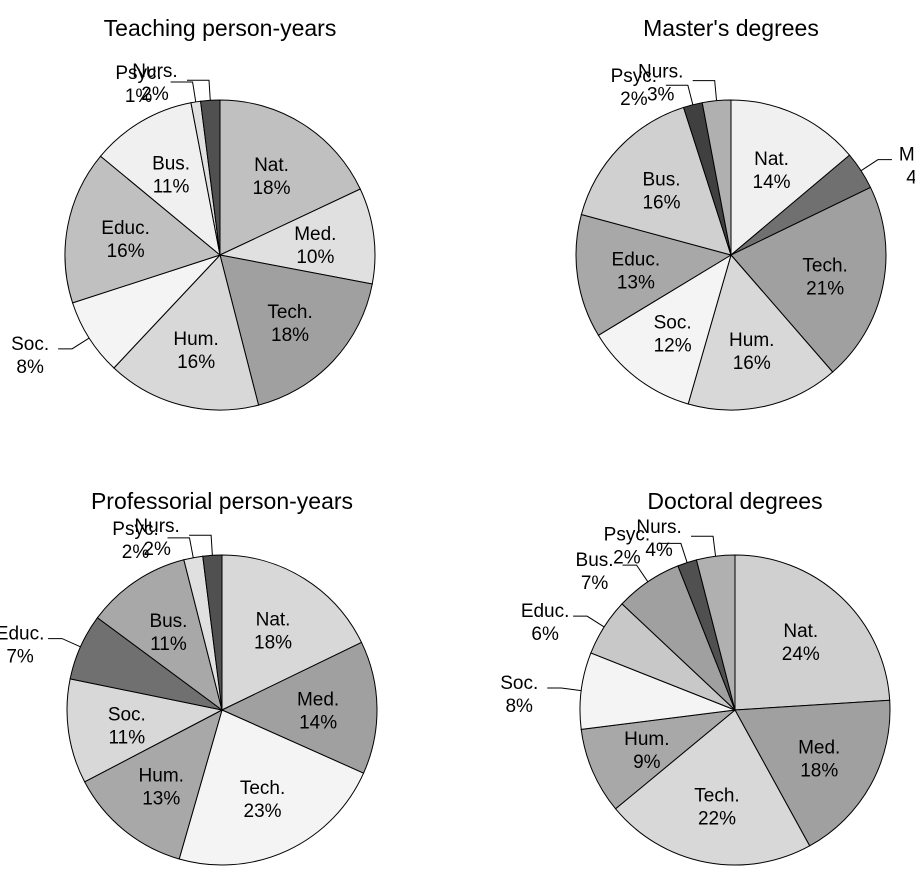 The width and height of the screenshot is (915, 885). What do you see at coordinates (661, 95) in the screenshot?
I see `value-label: 3%` at bounding box center [661, 95].